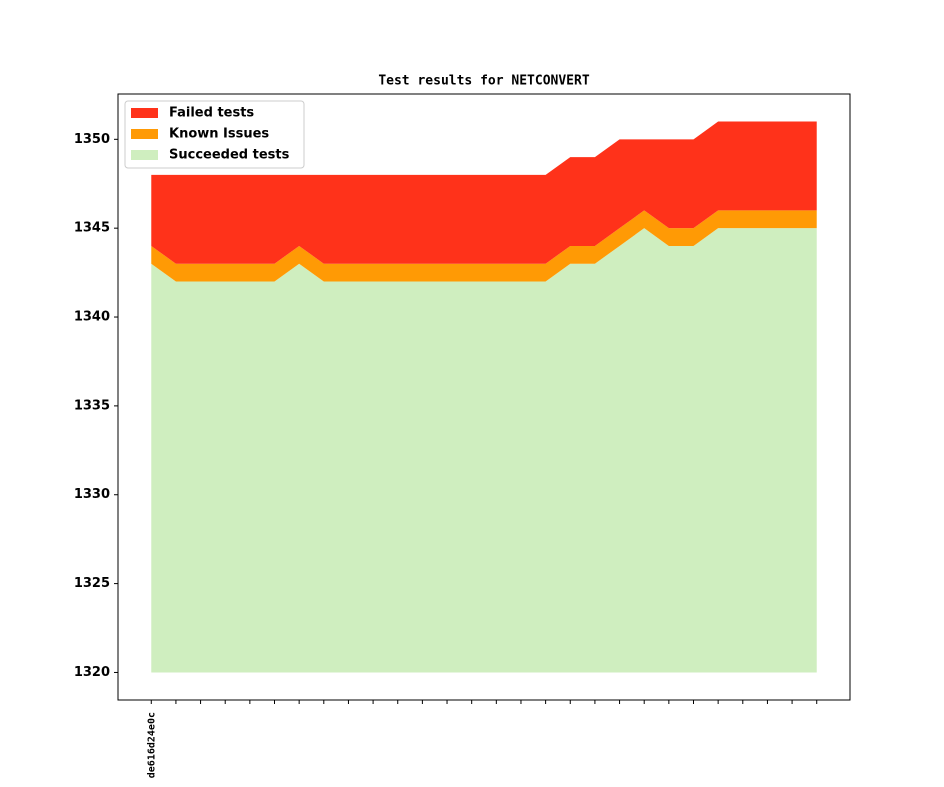 The height and width of the screenshot is (787, 944). What do you see at coordinates (92, 672) in the screenshot?
I see `y-tick-label: 1320` at bounding box center [92, 672].